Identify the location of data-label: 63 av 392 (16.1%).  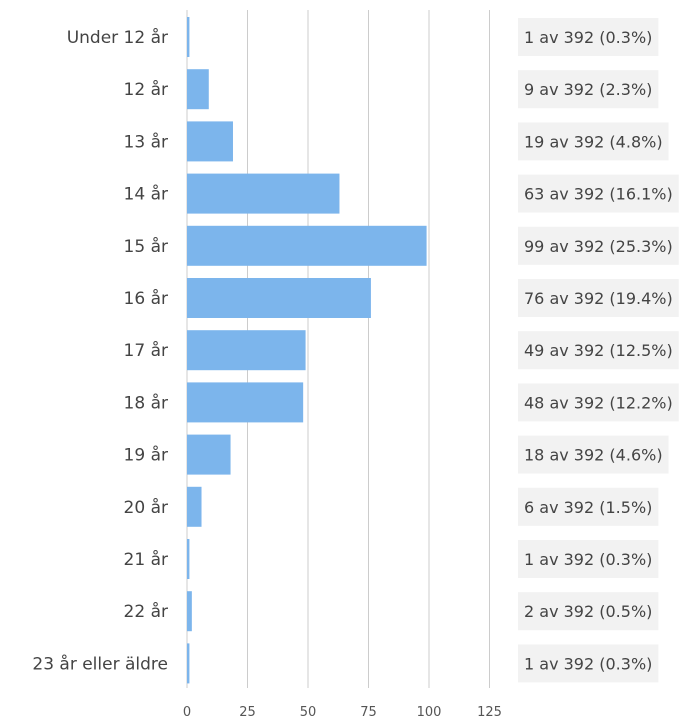
(598, 193).